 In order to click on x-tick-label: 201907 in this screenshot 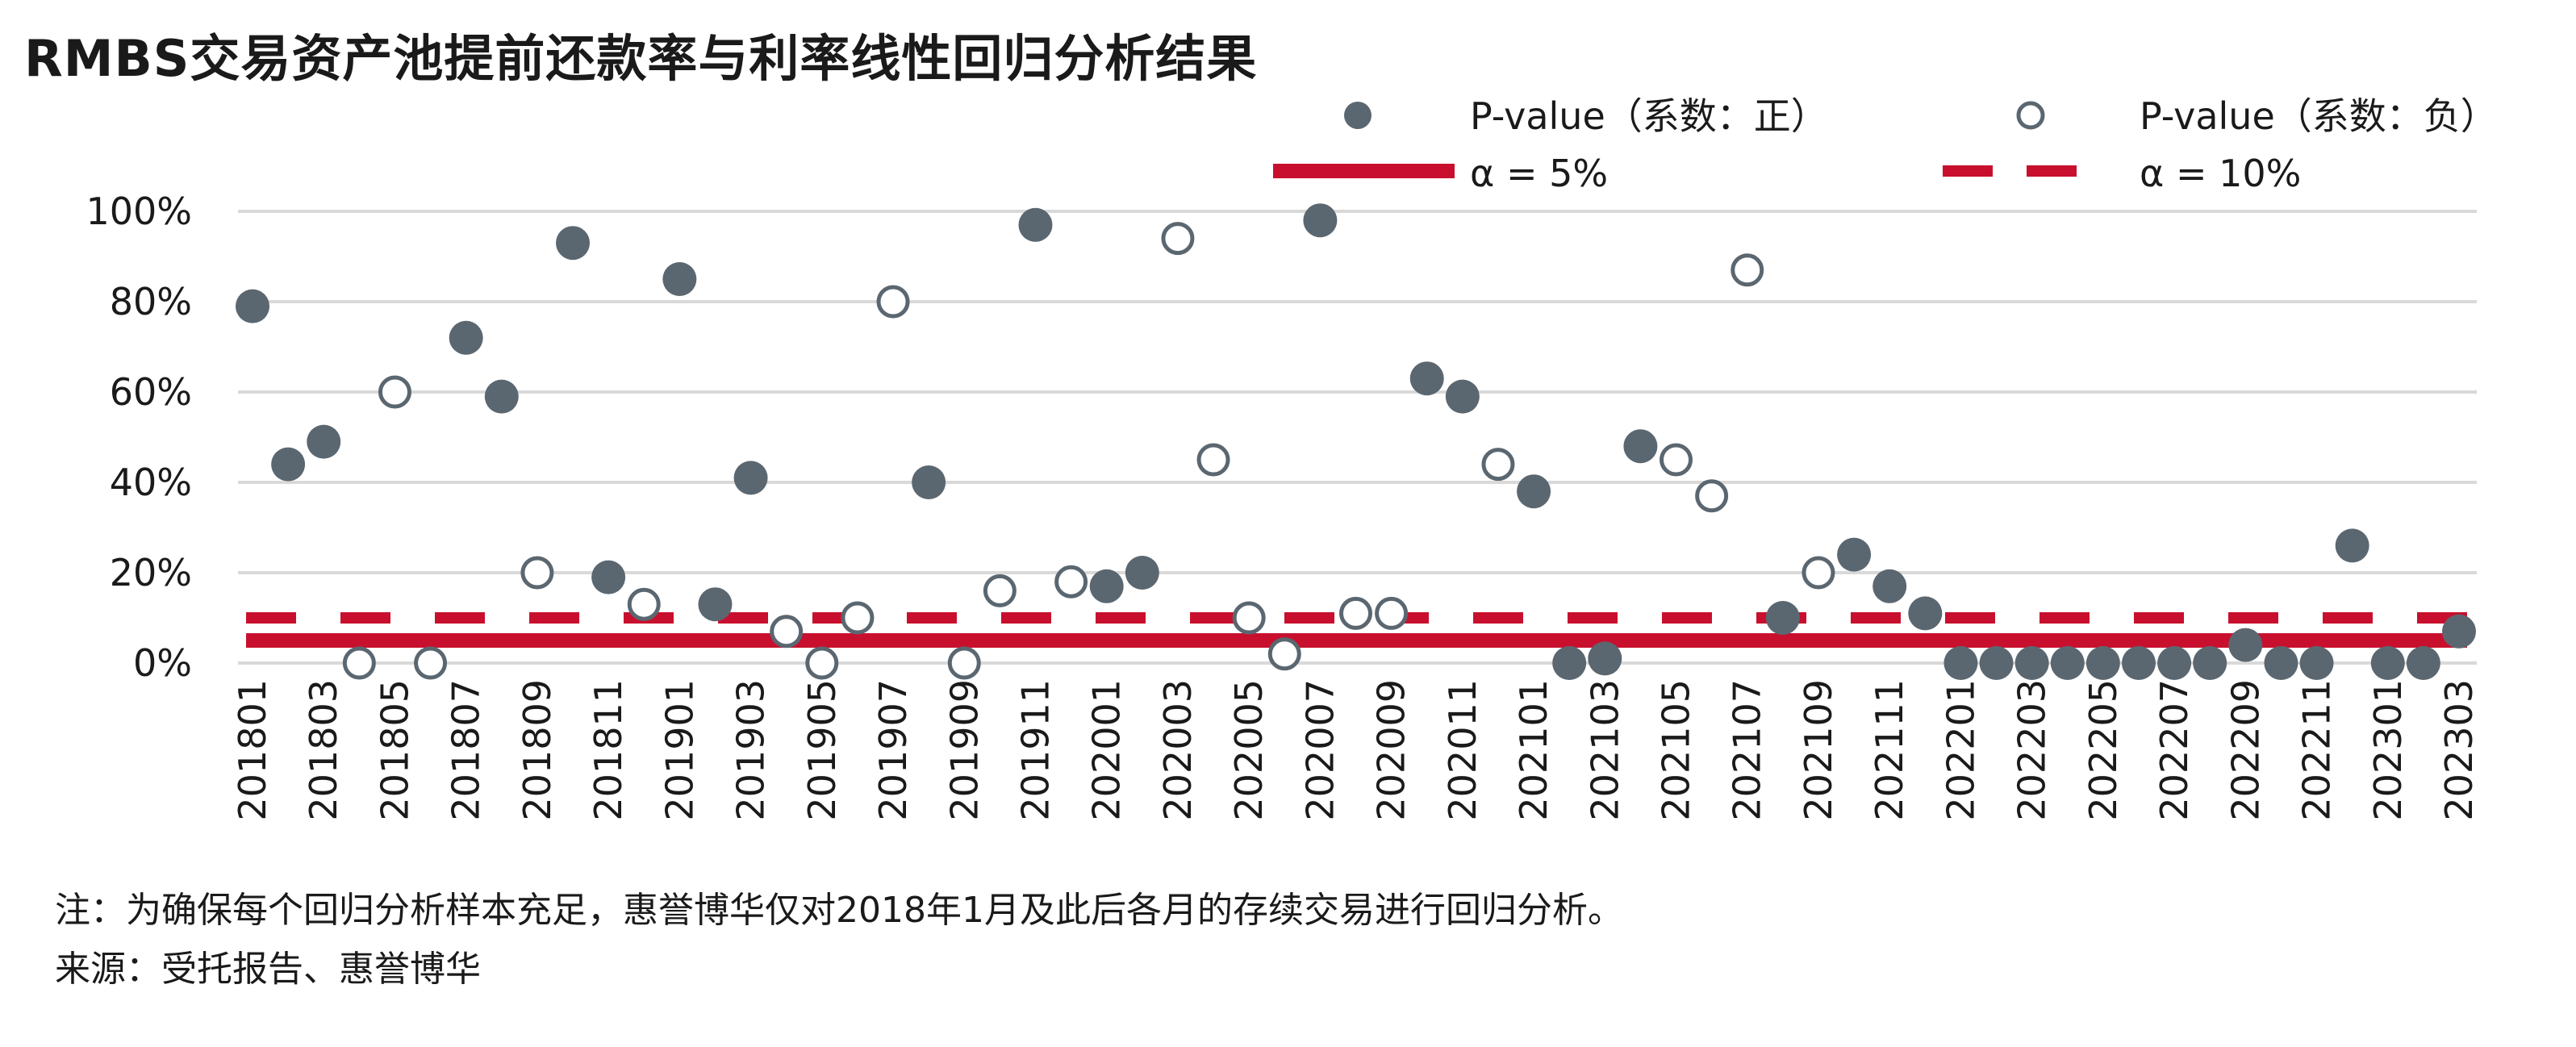, I will do `click(893, 750)`.